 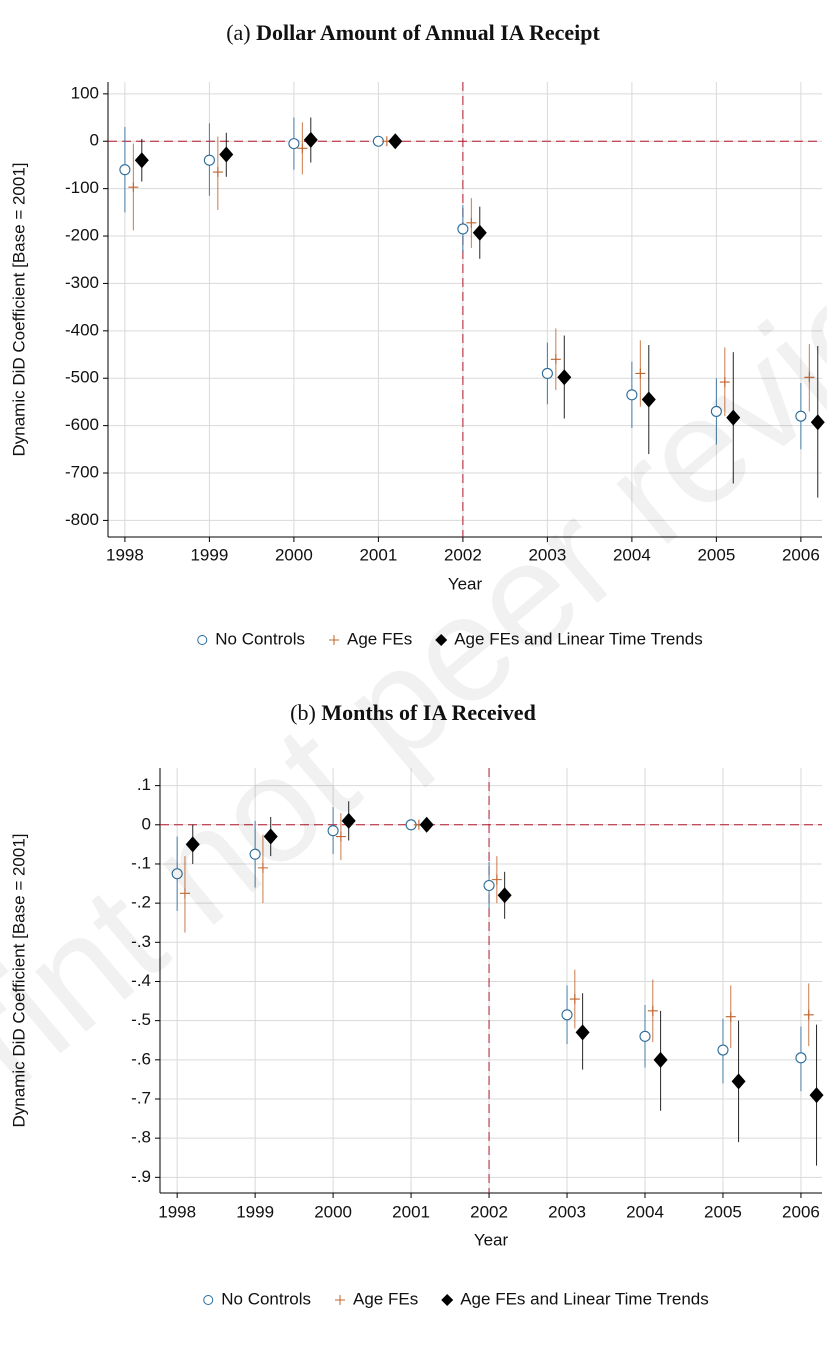 What do you see at coordinates (141, 1176) in the screenshot?
I see `y-tick-label: -.9` at bounding box center [141, 1176].